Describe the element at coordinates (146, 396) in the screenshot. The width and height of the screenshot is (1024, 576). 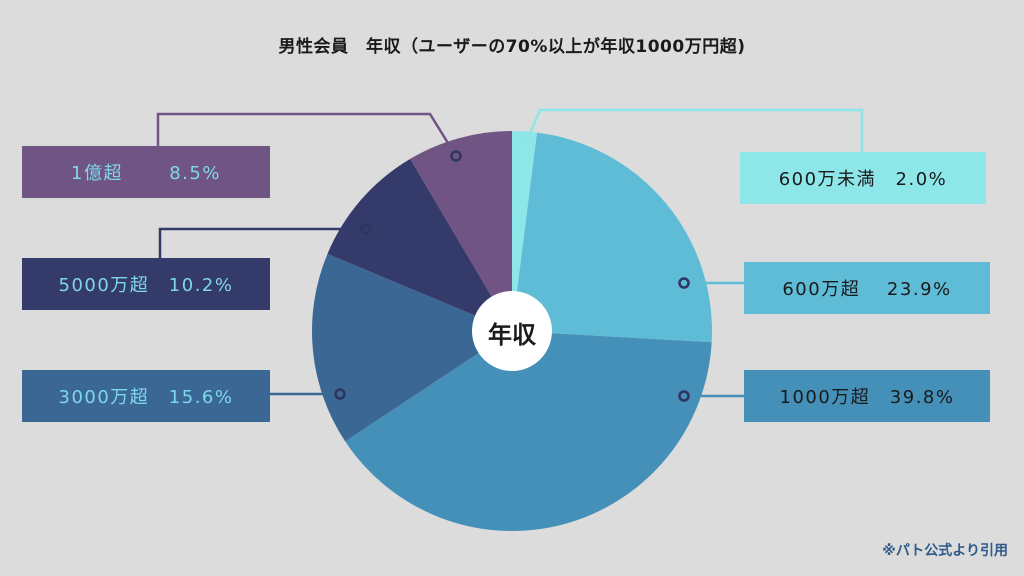
I see `slice-label-4: 3000万超 15.6%` at that location.